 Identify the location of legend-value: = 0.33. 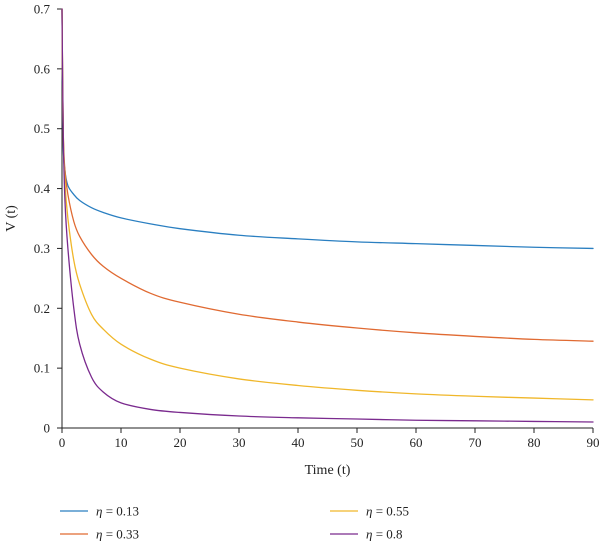
(120, 534).